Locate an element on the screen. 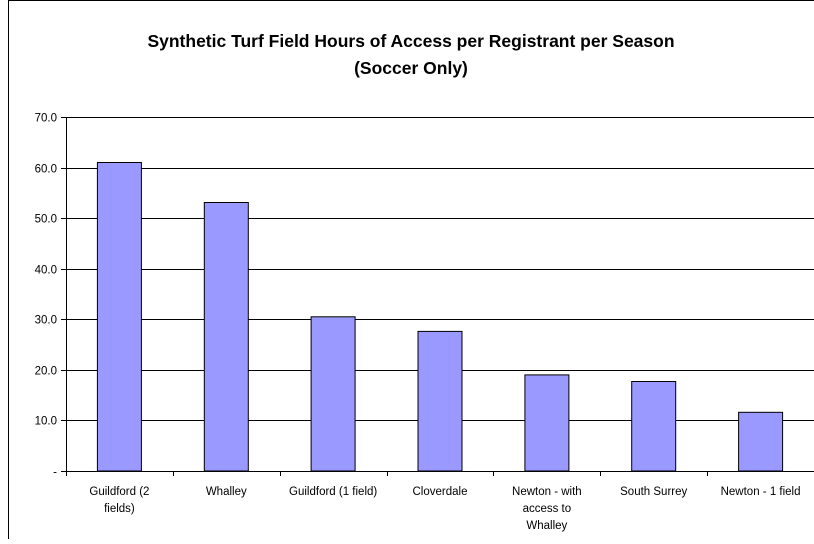 Image resolution: width=814 pixels, height=544 pixels. y-tick-label: 40.0 is located at coordinates (46, 271).